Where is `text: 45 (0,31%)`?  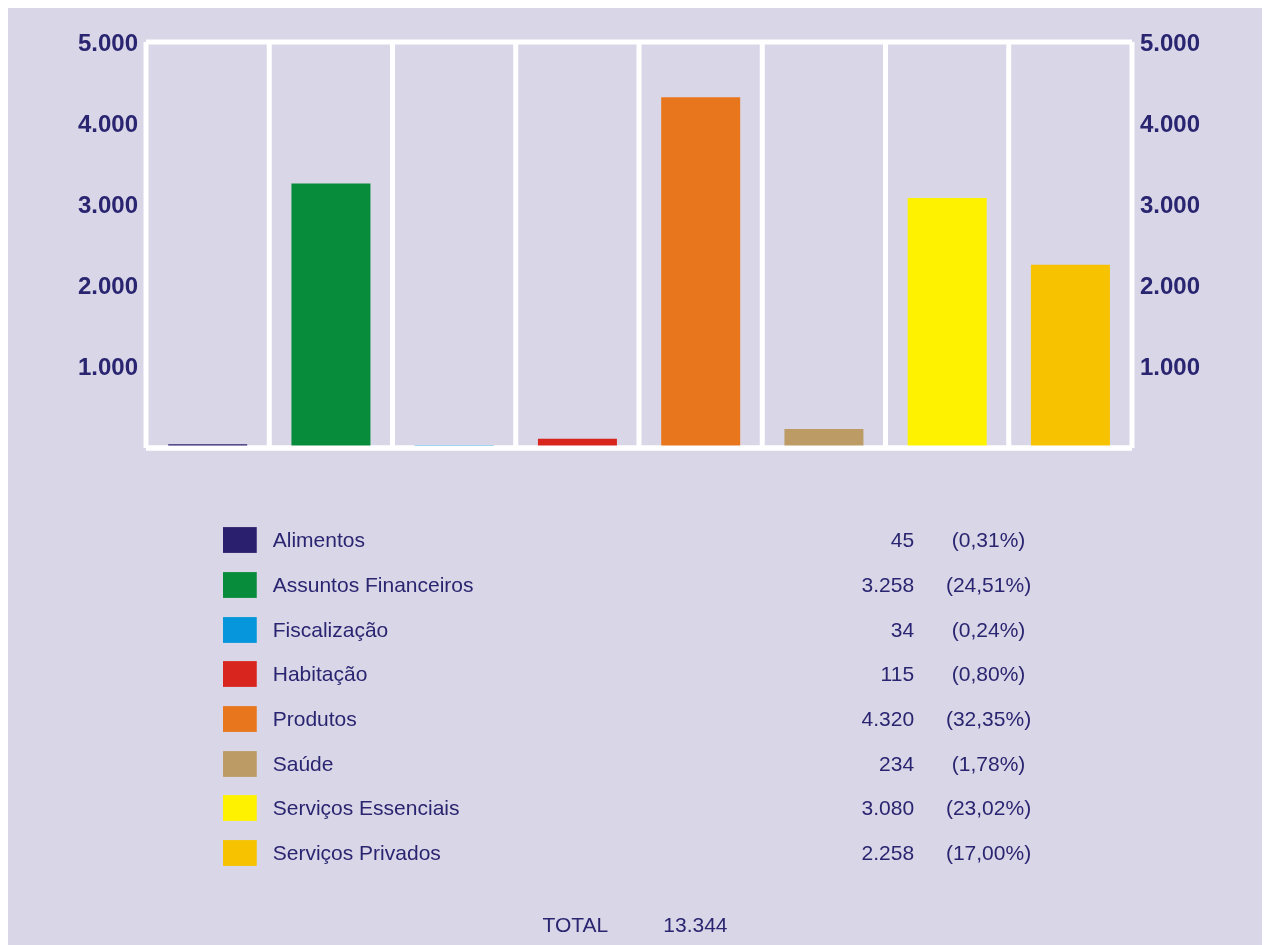
text: 45 (0,31%) is located at coordinates (958, 540).